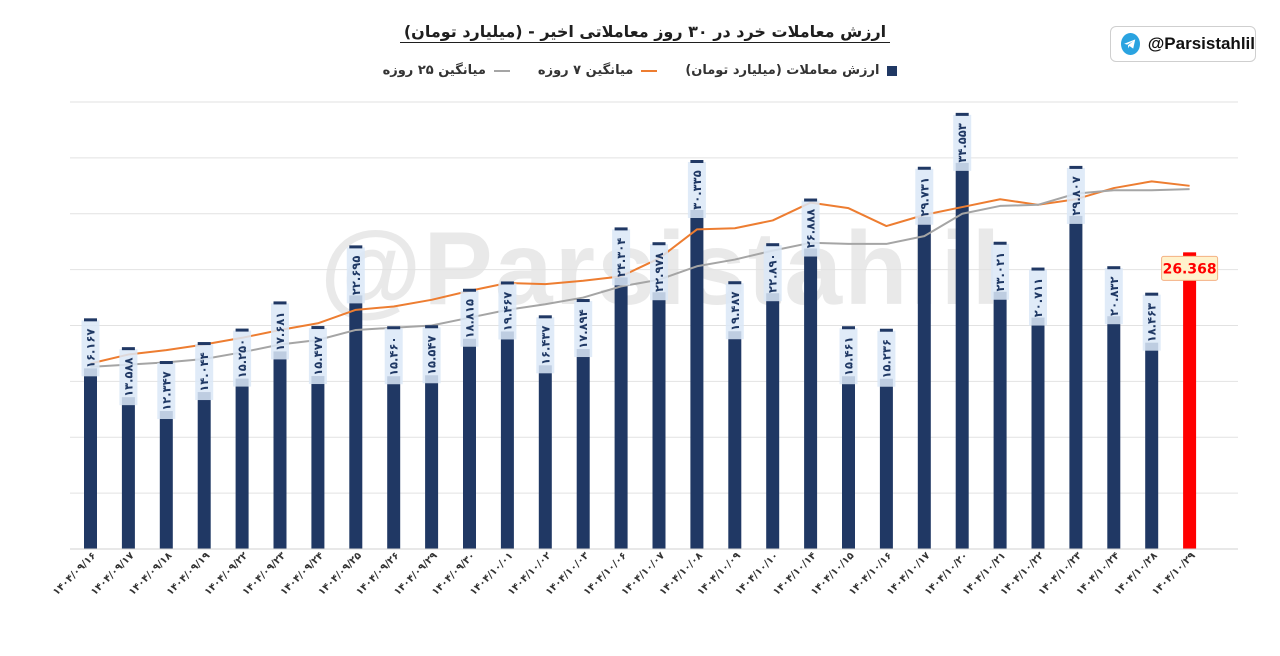  What do you see at coordinates (1190, 268) in the screenshot?
I see `data-label-box-highlight` at bounding box center [1190, 268].